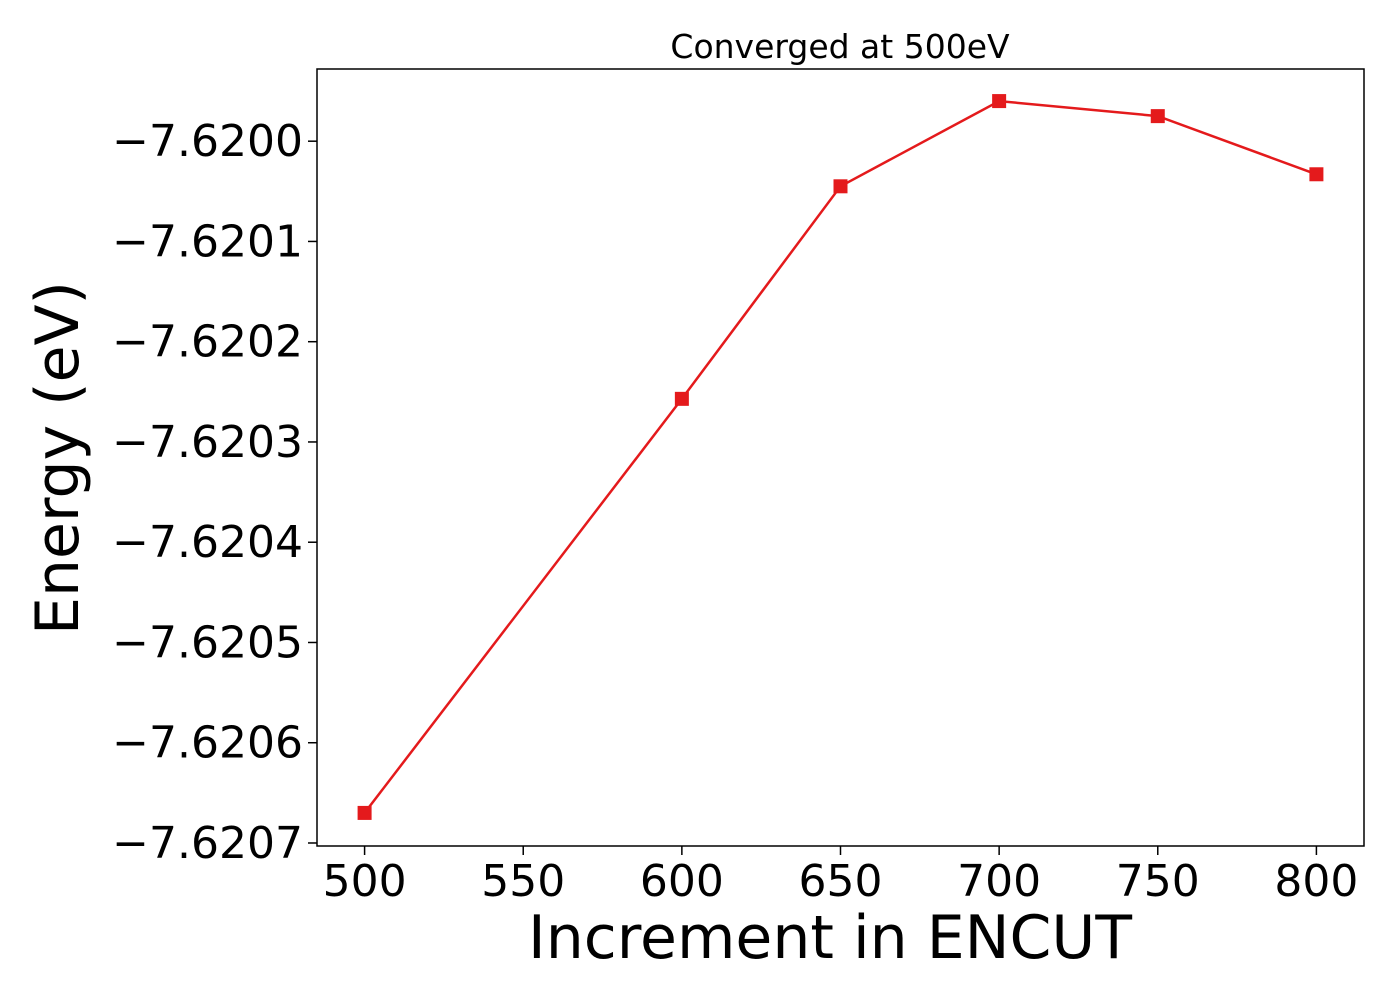 The width and height of the screenshot is (1400, 1000). Describe the element at coordinates (999, 881) in the screenshot. I see `x-tick-label: 700` at that location.